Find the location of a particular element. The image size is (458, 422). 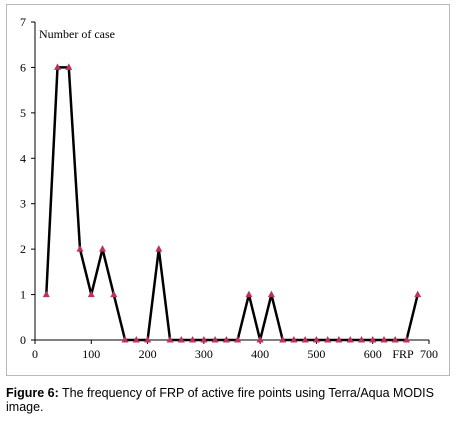

y-tick-label: 0 is located at coordinates (23, 340).